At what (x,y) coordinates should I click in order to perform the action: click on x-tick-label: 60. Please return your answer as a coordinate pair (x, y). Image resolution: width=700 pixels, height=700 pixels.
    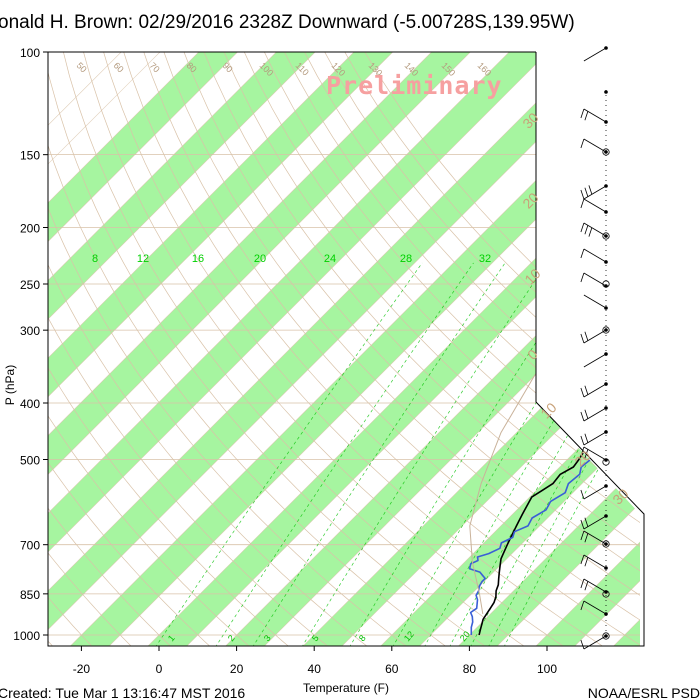
    Looking at the image, I should click on (392, 669).